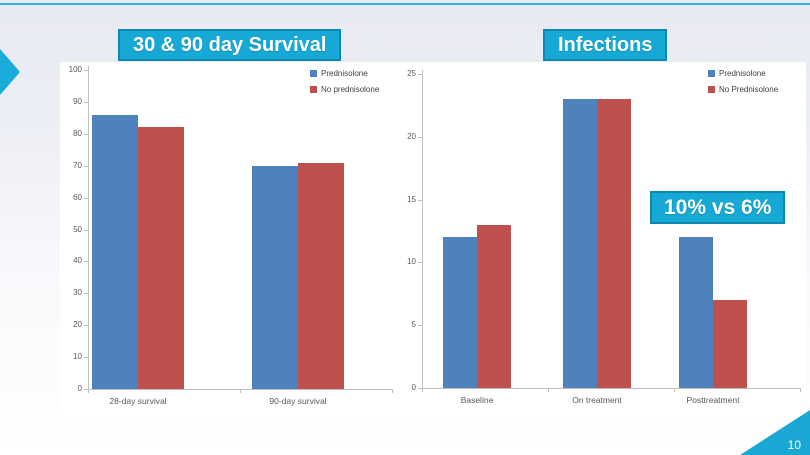  I want to click on chart-title-survival: 30 & 90 day Survival, so click(230, 45).